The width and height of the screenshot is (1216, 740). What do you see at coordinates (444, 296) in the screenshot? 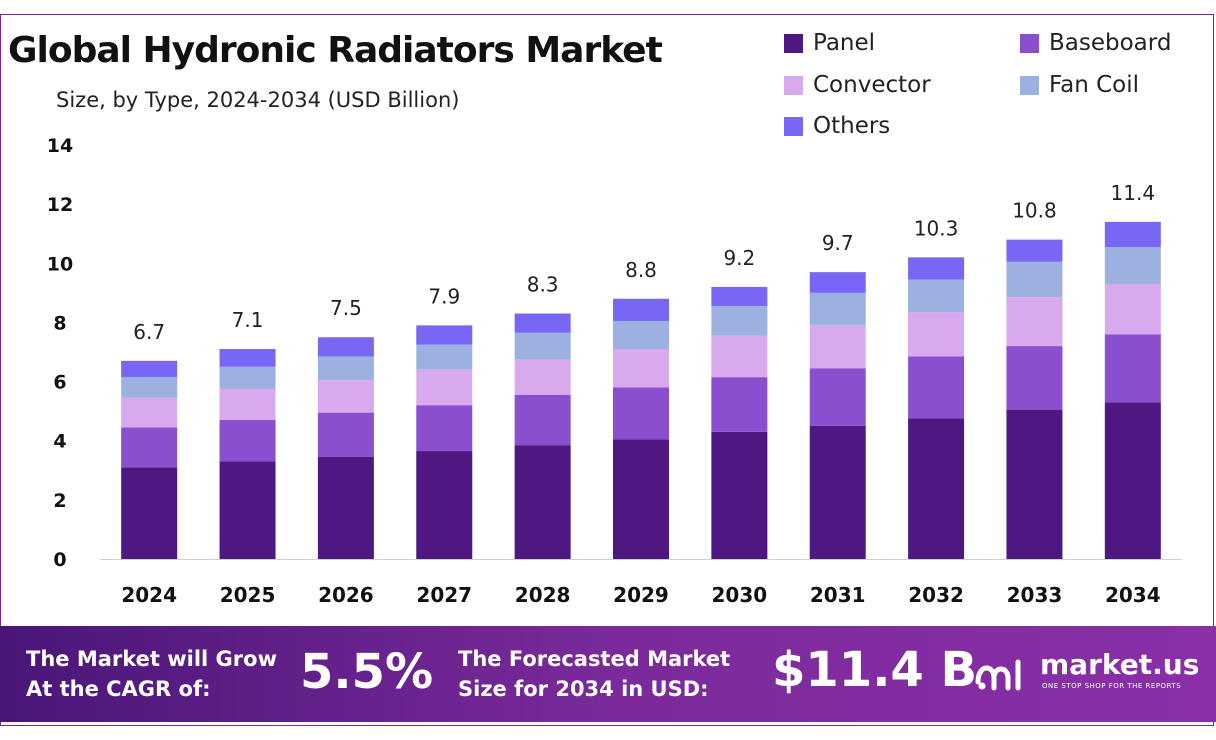
I see `bar-total-label: 7.9` at bounding box center [444, 296].